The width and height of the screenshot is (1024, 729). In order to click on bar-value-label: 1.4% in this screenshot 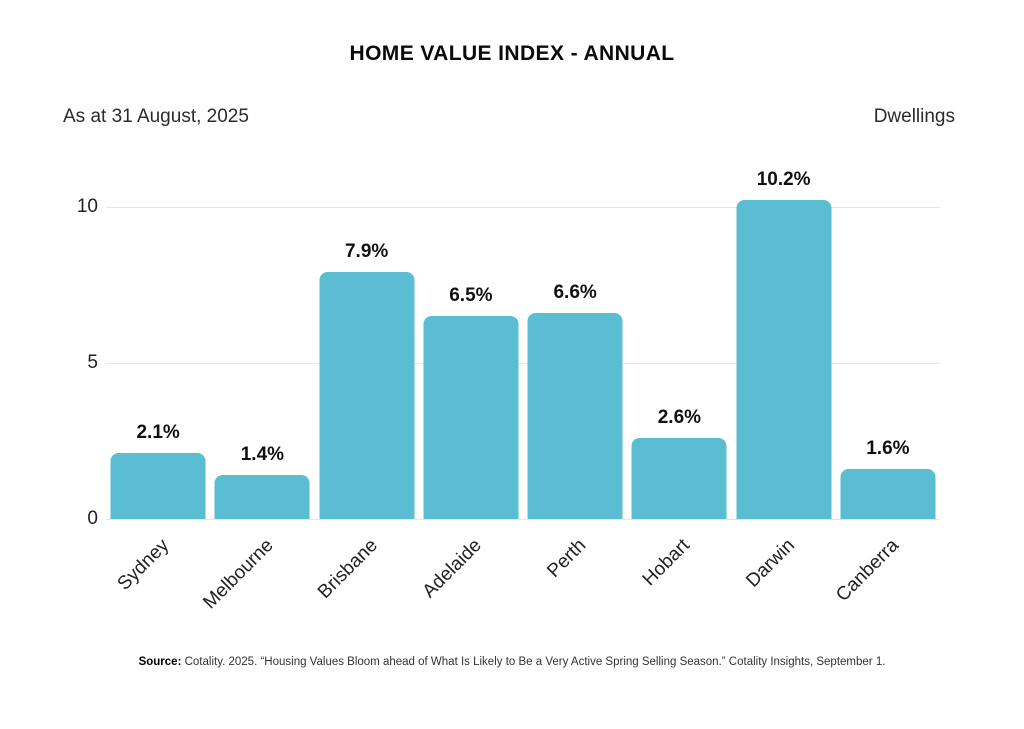, I will do `click(262, 455)`.